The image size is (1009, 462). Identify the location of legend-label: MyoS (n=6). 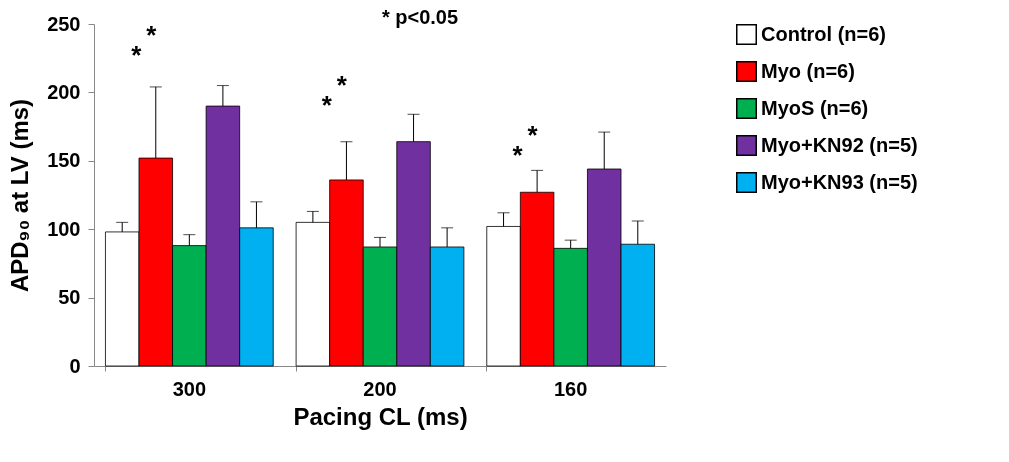
(815, 107).